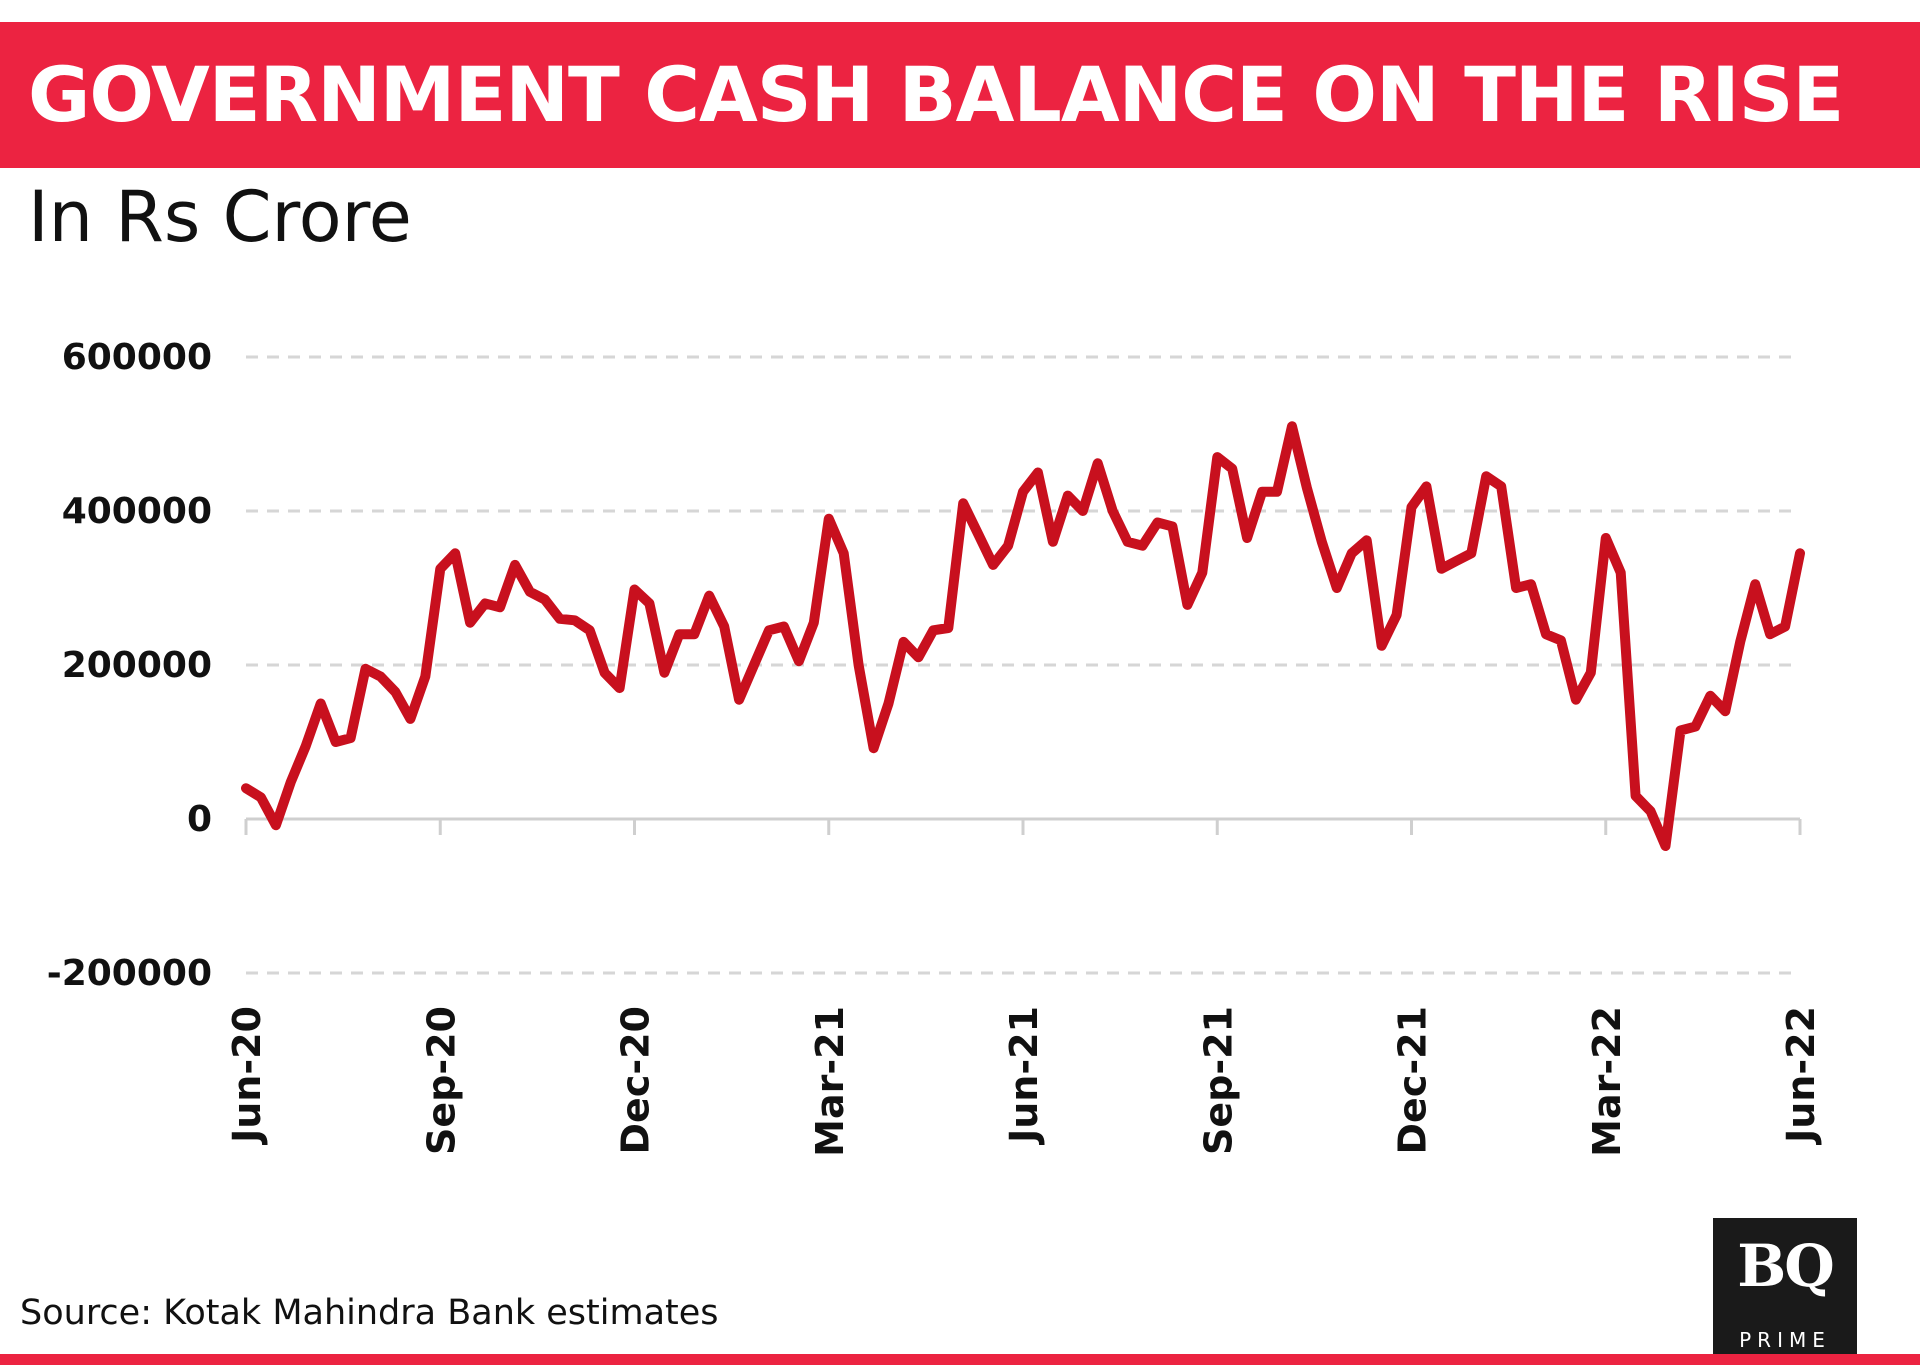 This screenshot has width=1920, height=1365. I want to click on title-bar, so click(960, 95).